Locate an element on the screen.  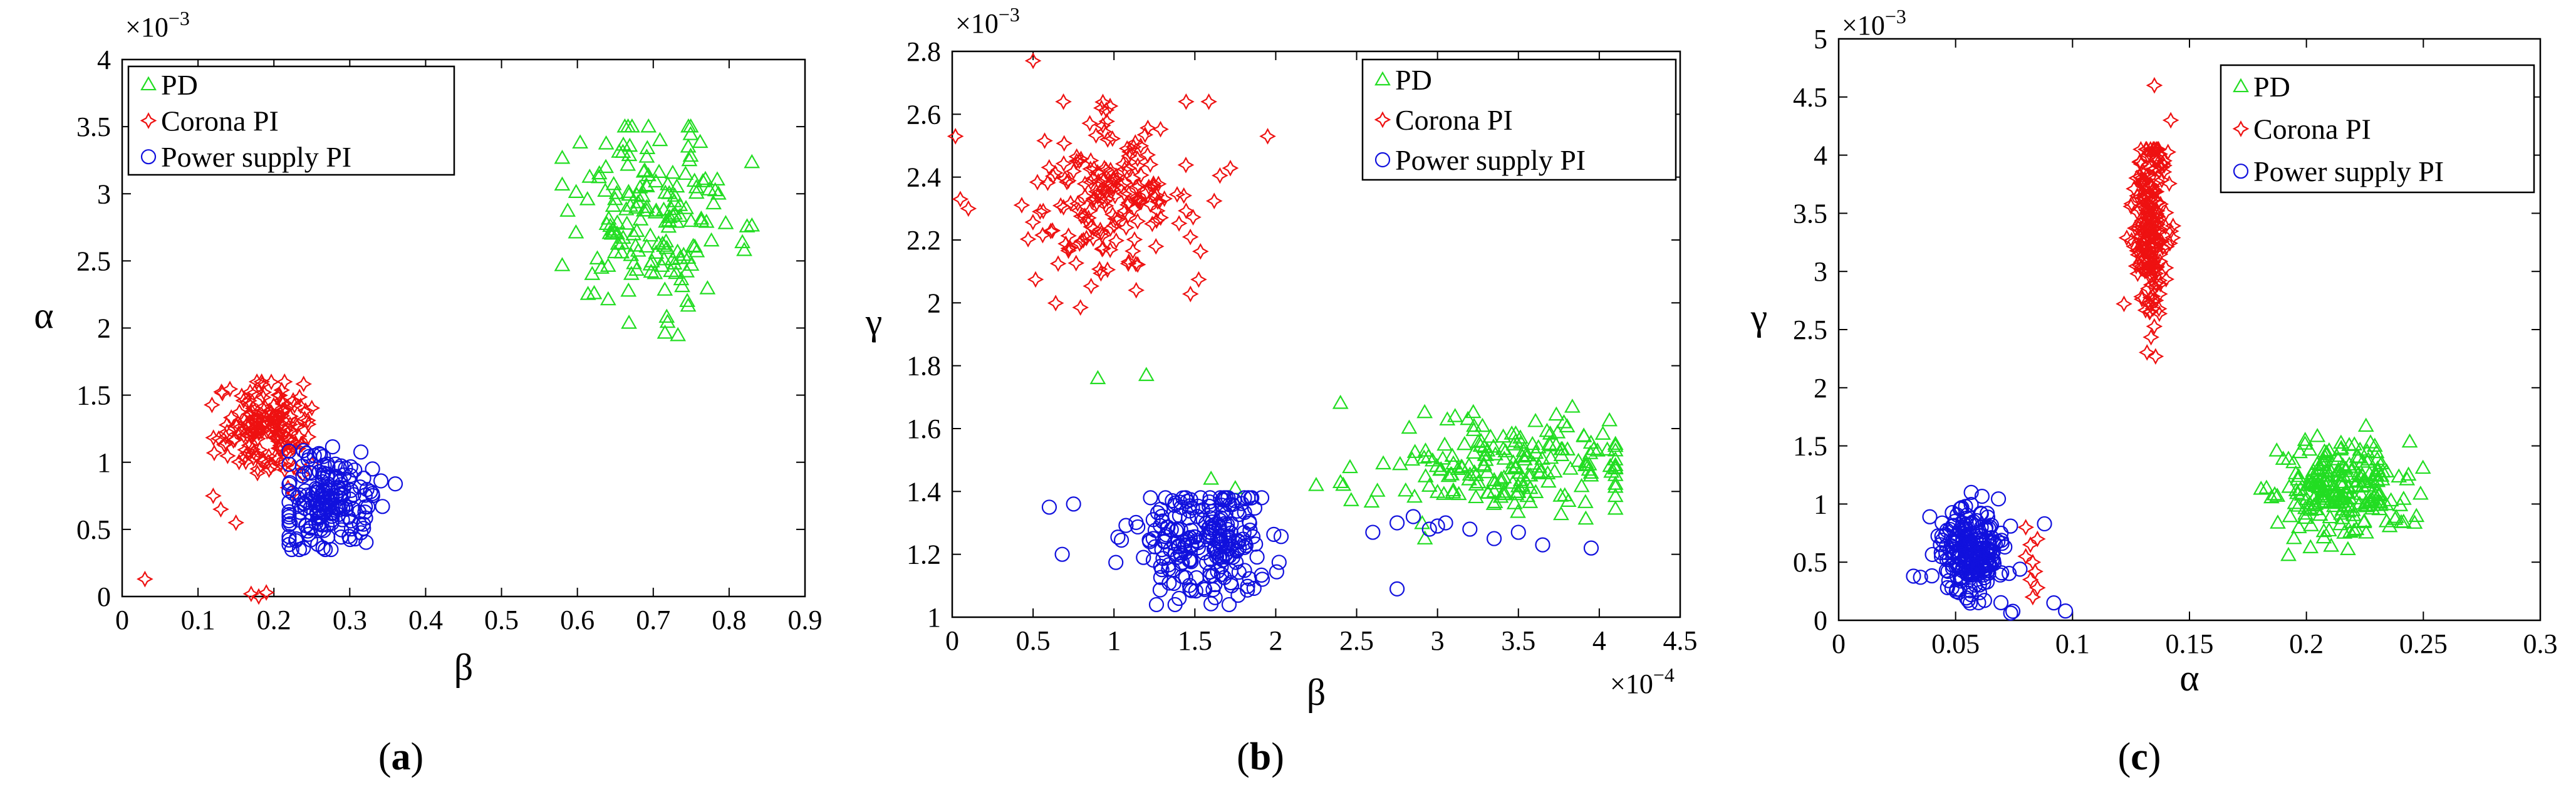
x-tick-label: 0.3 is located at coordinates (2540, 643).